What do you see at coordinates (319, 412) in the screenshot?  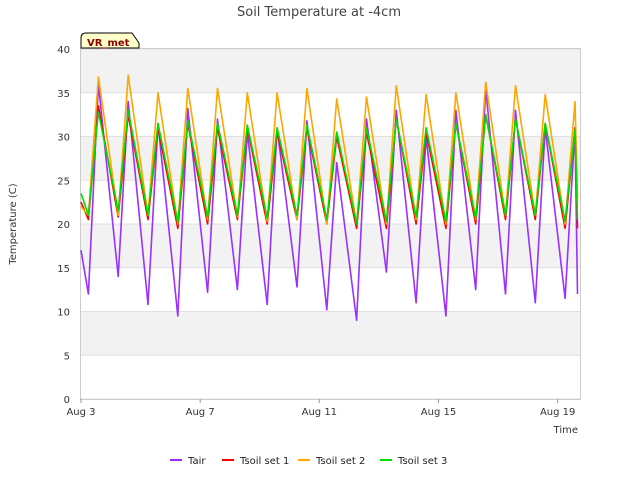 I see `x-tick-label: Aug 11` at bounding box center [319, 412].